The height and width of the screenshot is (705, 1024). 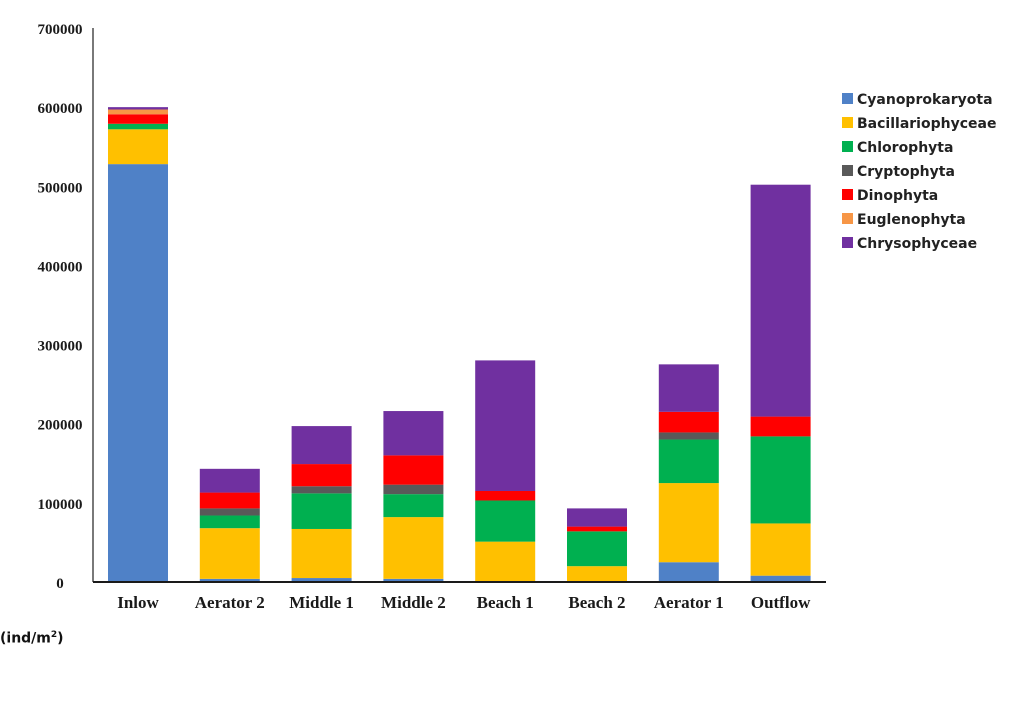 I want to click on y-tick-label: 200000, so click(x=60, y=426).